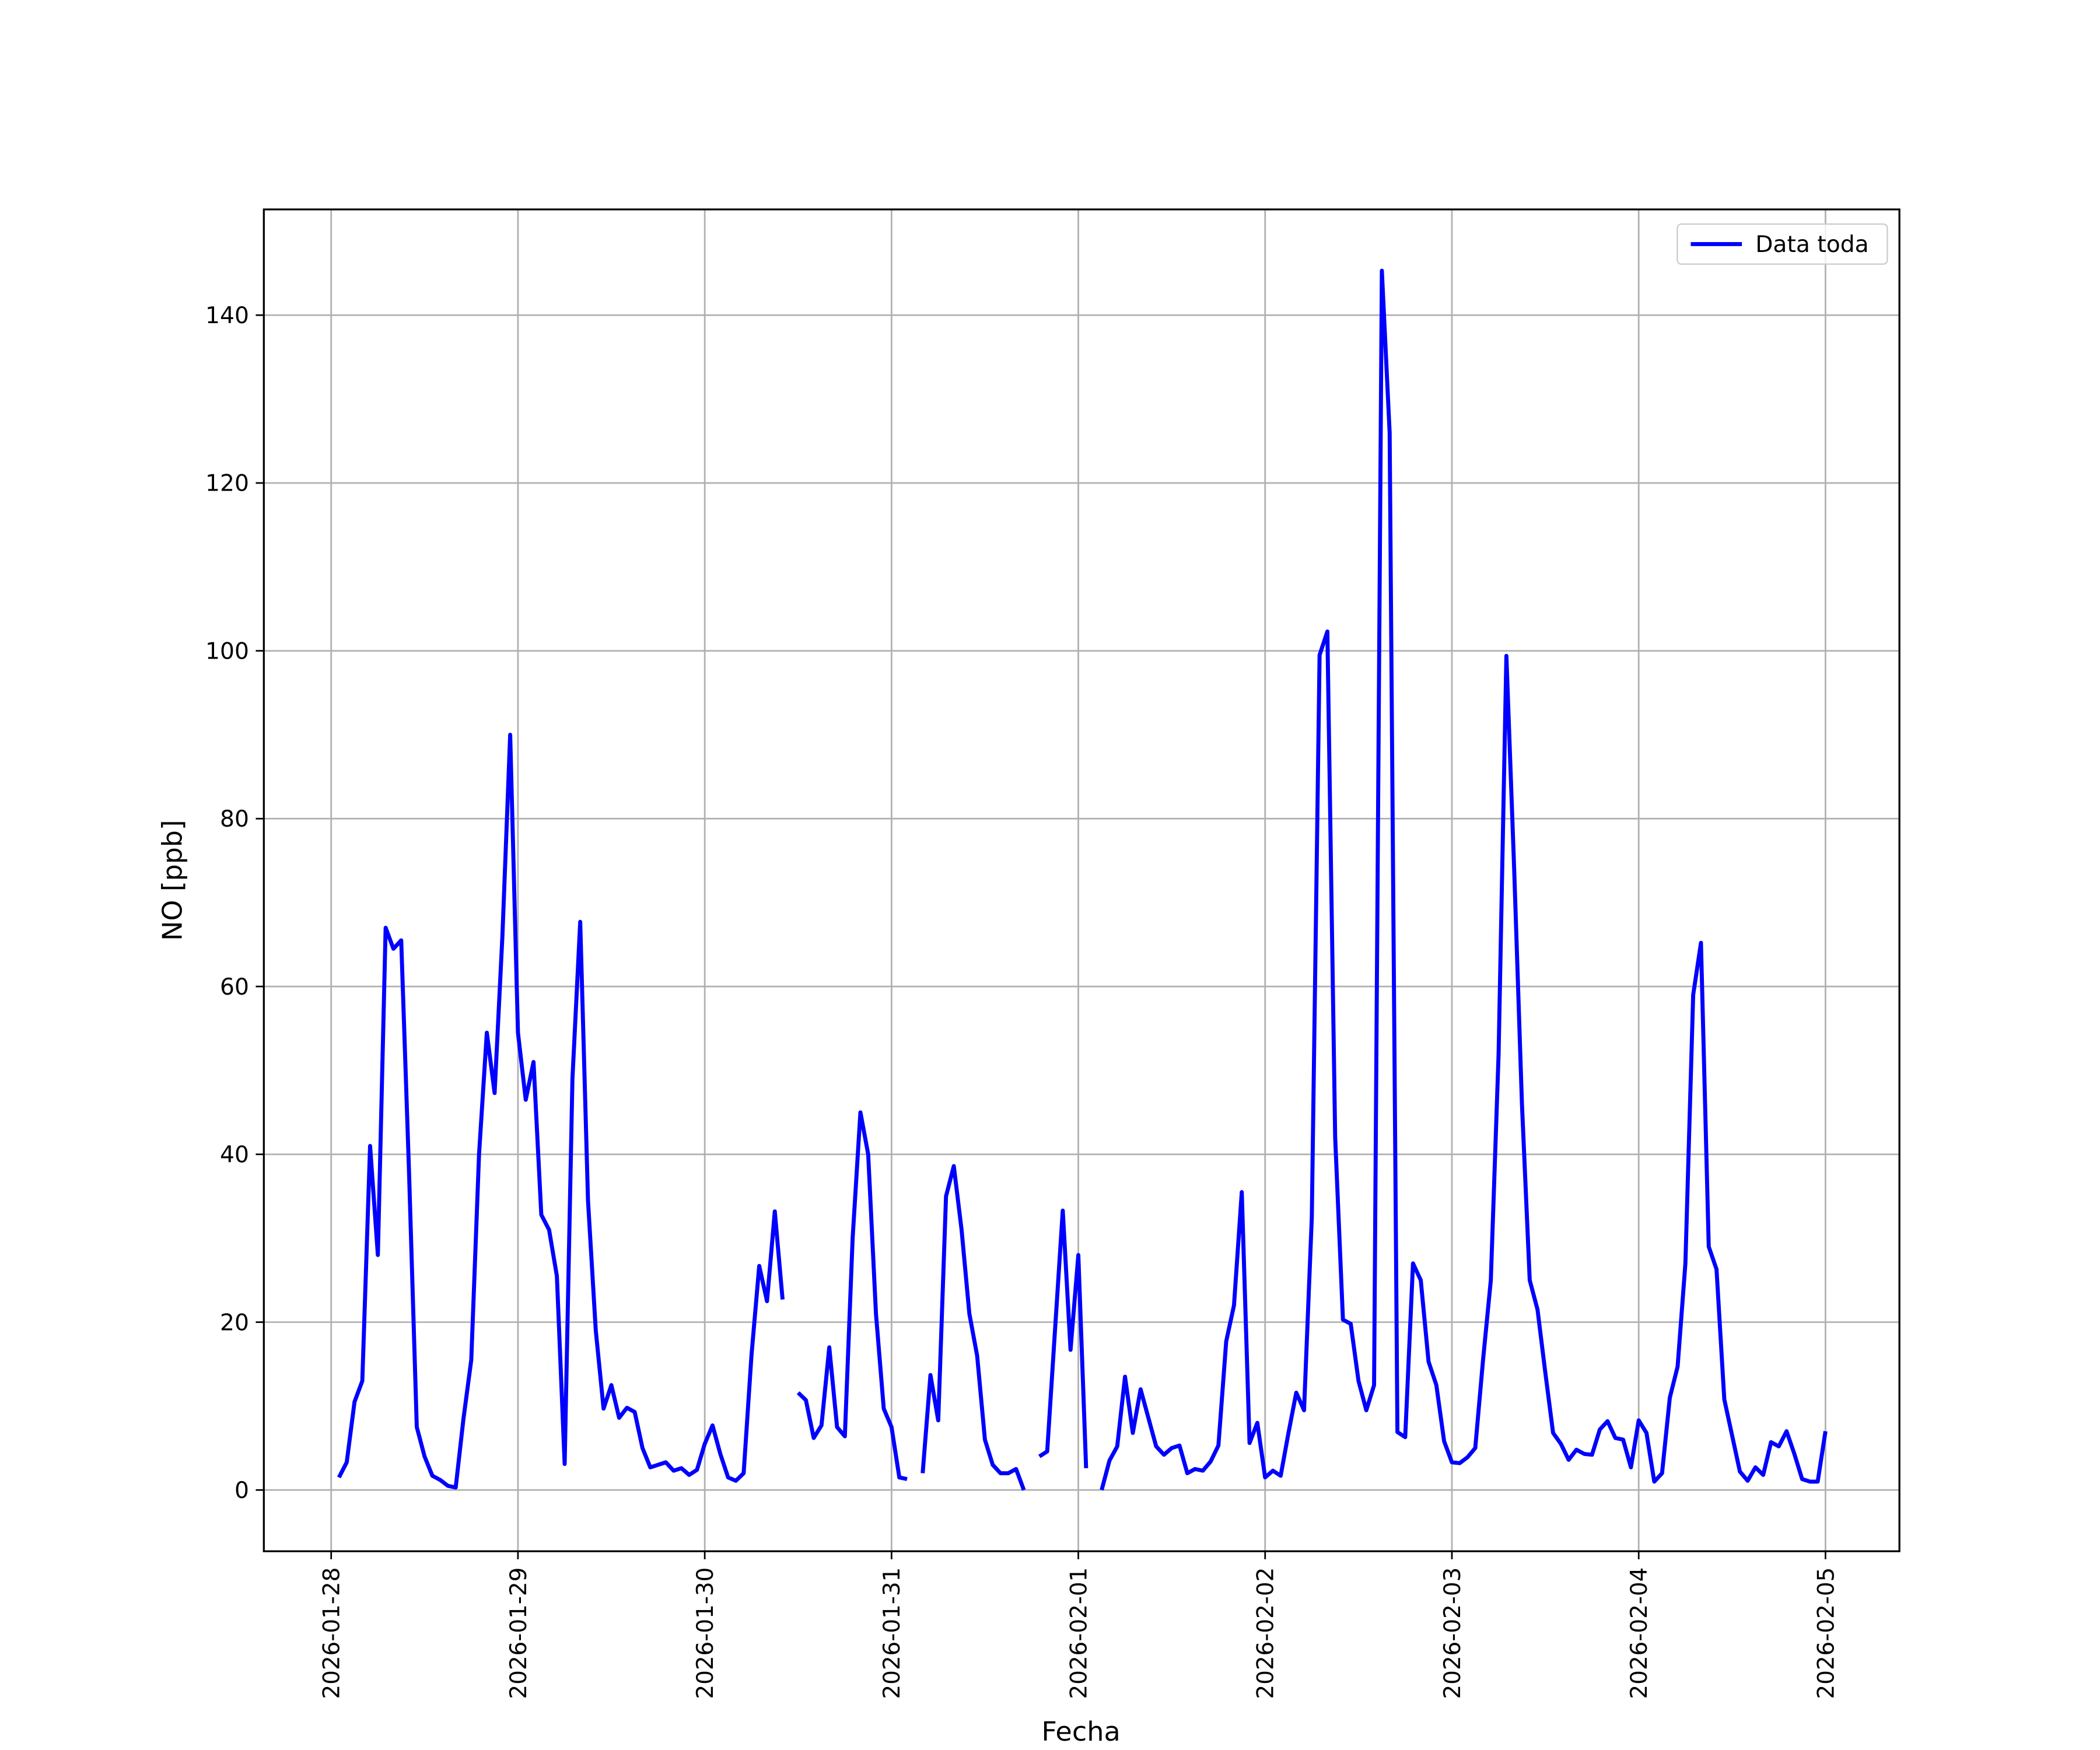 The height and width of the screenshot is (1750, 2100). I want to click on x-tick-label: 2026-02-01, so click(1079, 1633).